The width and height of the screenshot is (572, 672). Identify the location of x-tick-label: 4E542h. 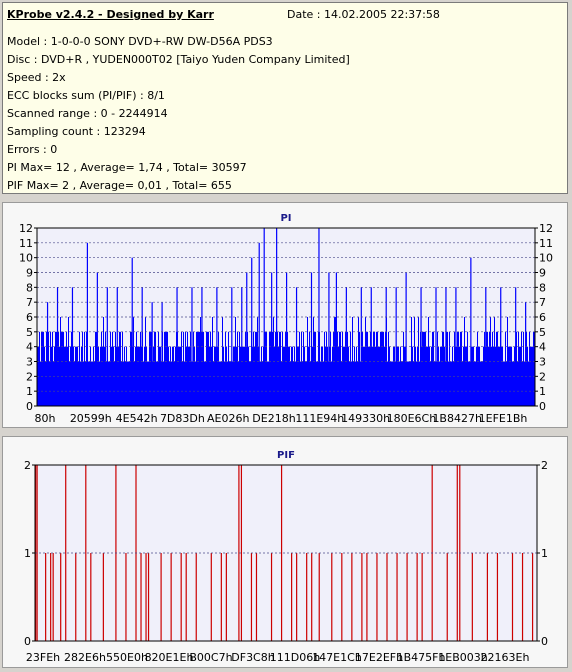
(137, 418).